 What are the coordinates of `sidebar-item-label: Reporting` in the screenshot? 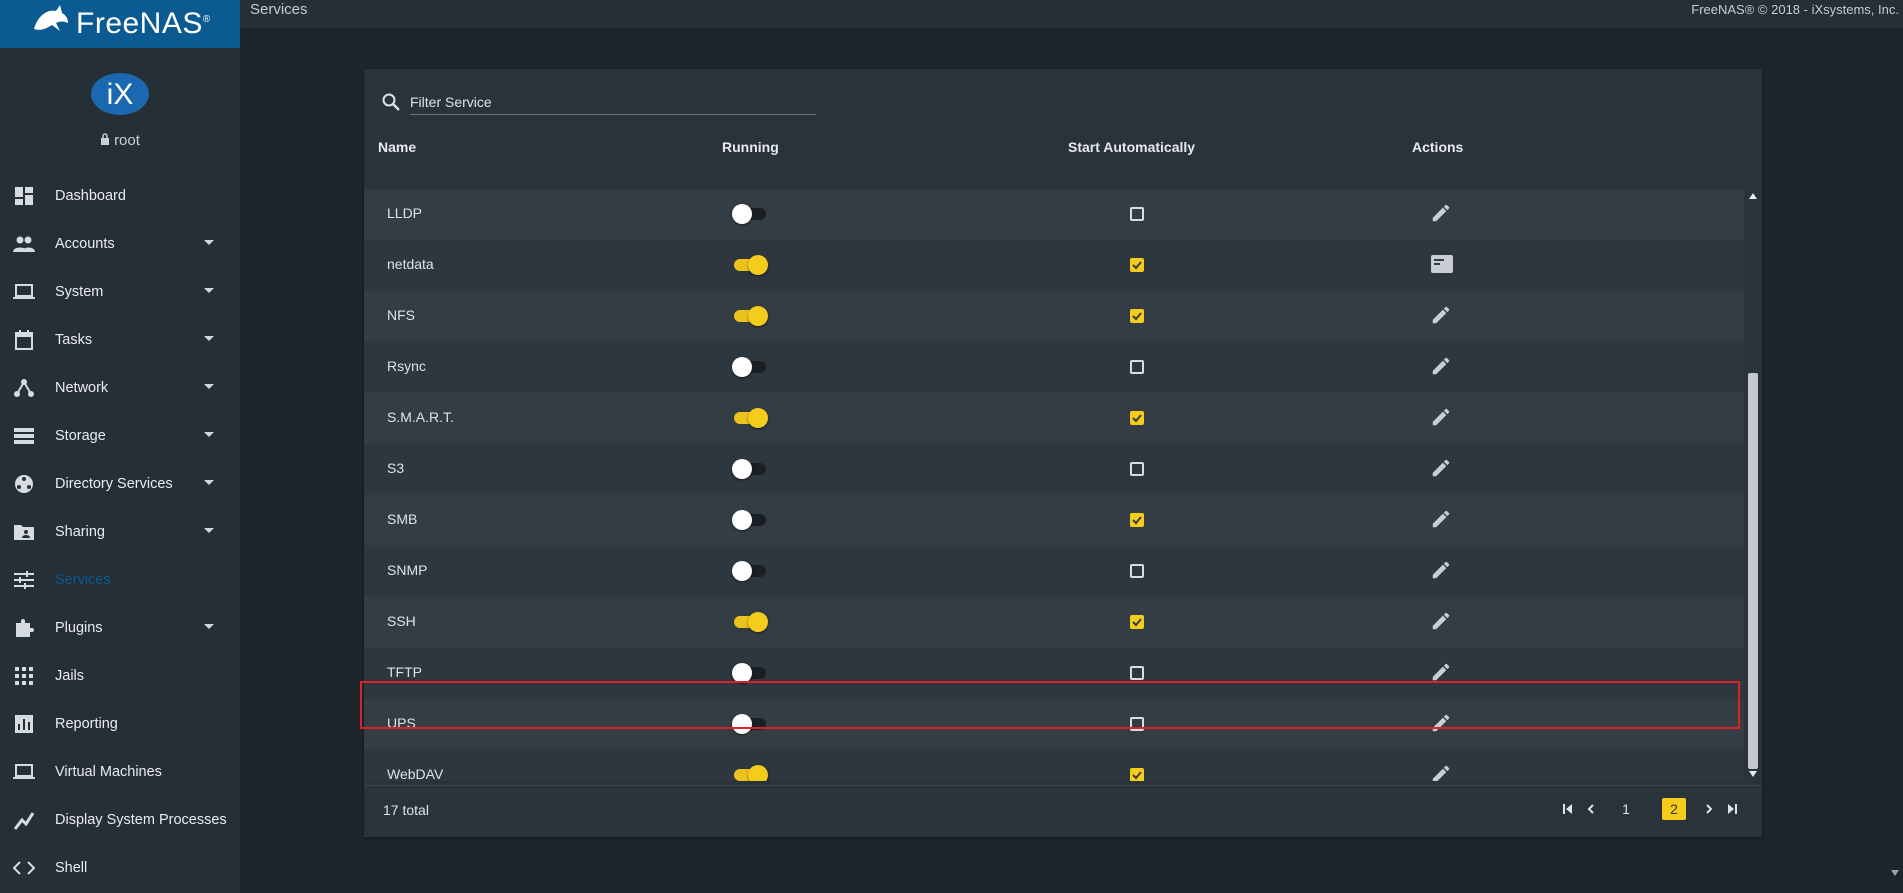 It's located at (86, 724).